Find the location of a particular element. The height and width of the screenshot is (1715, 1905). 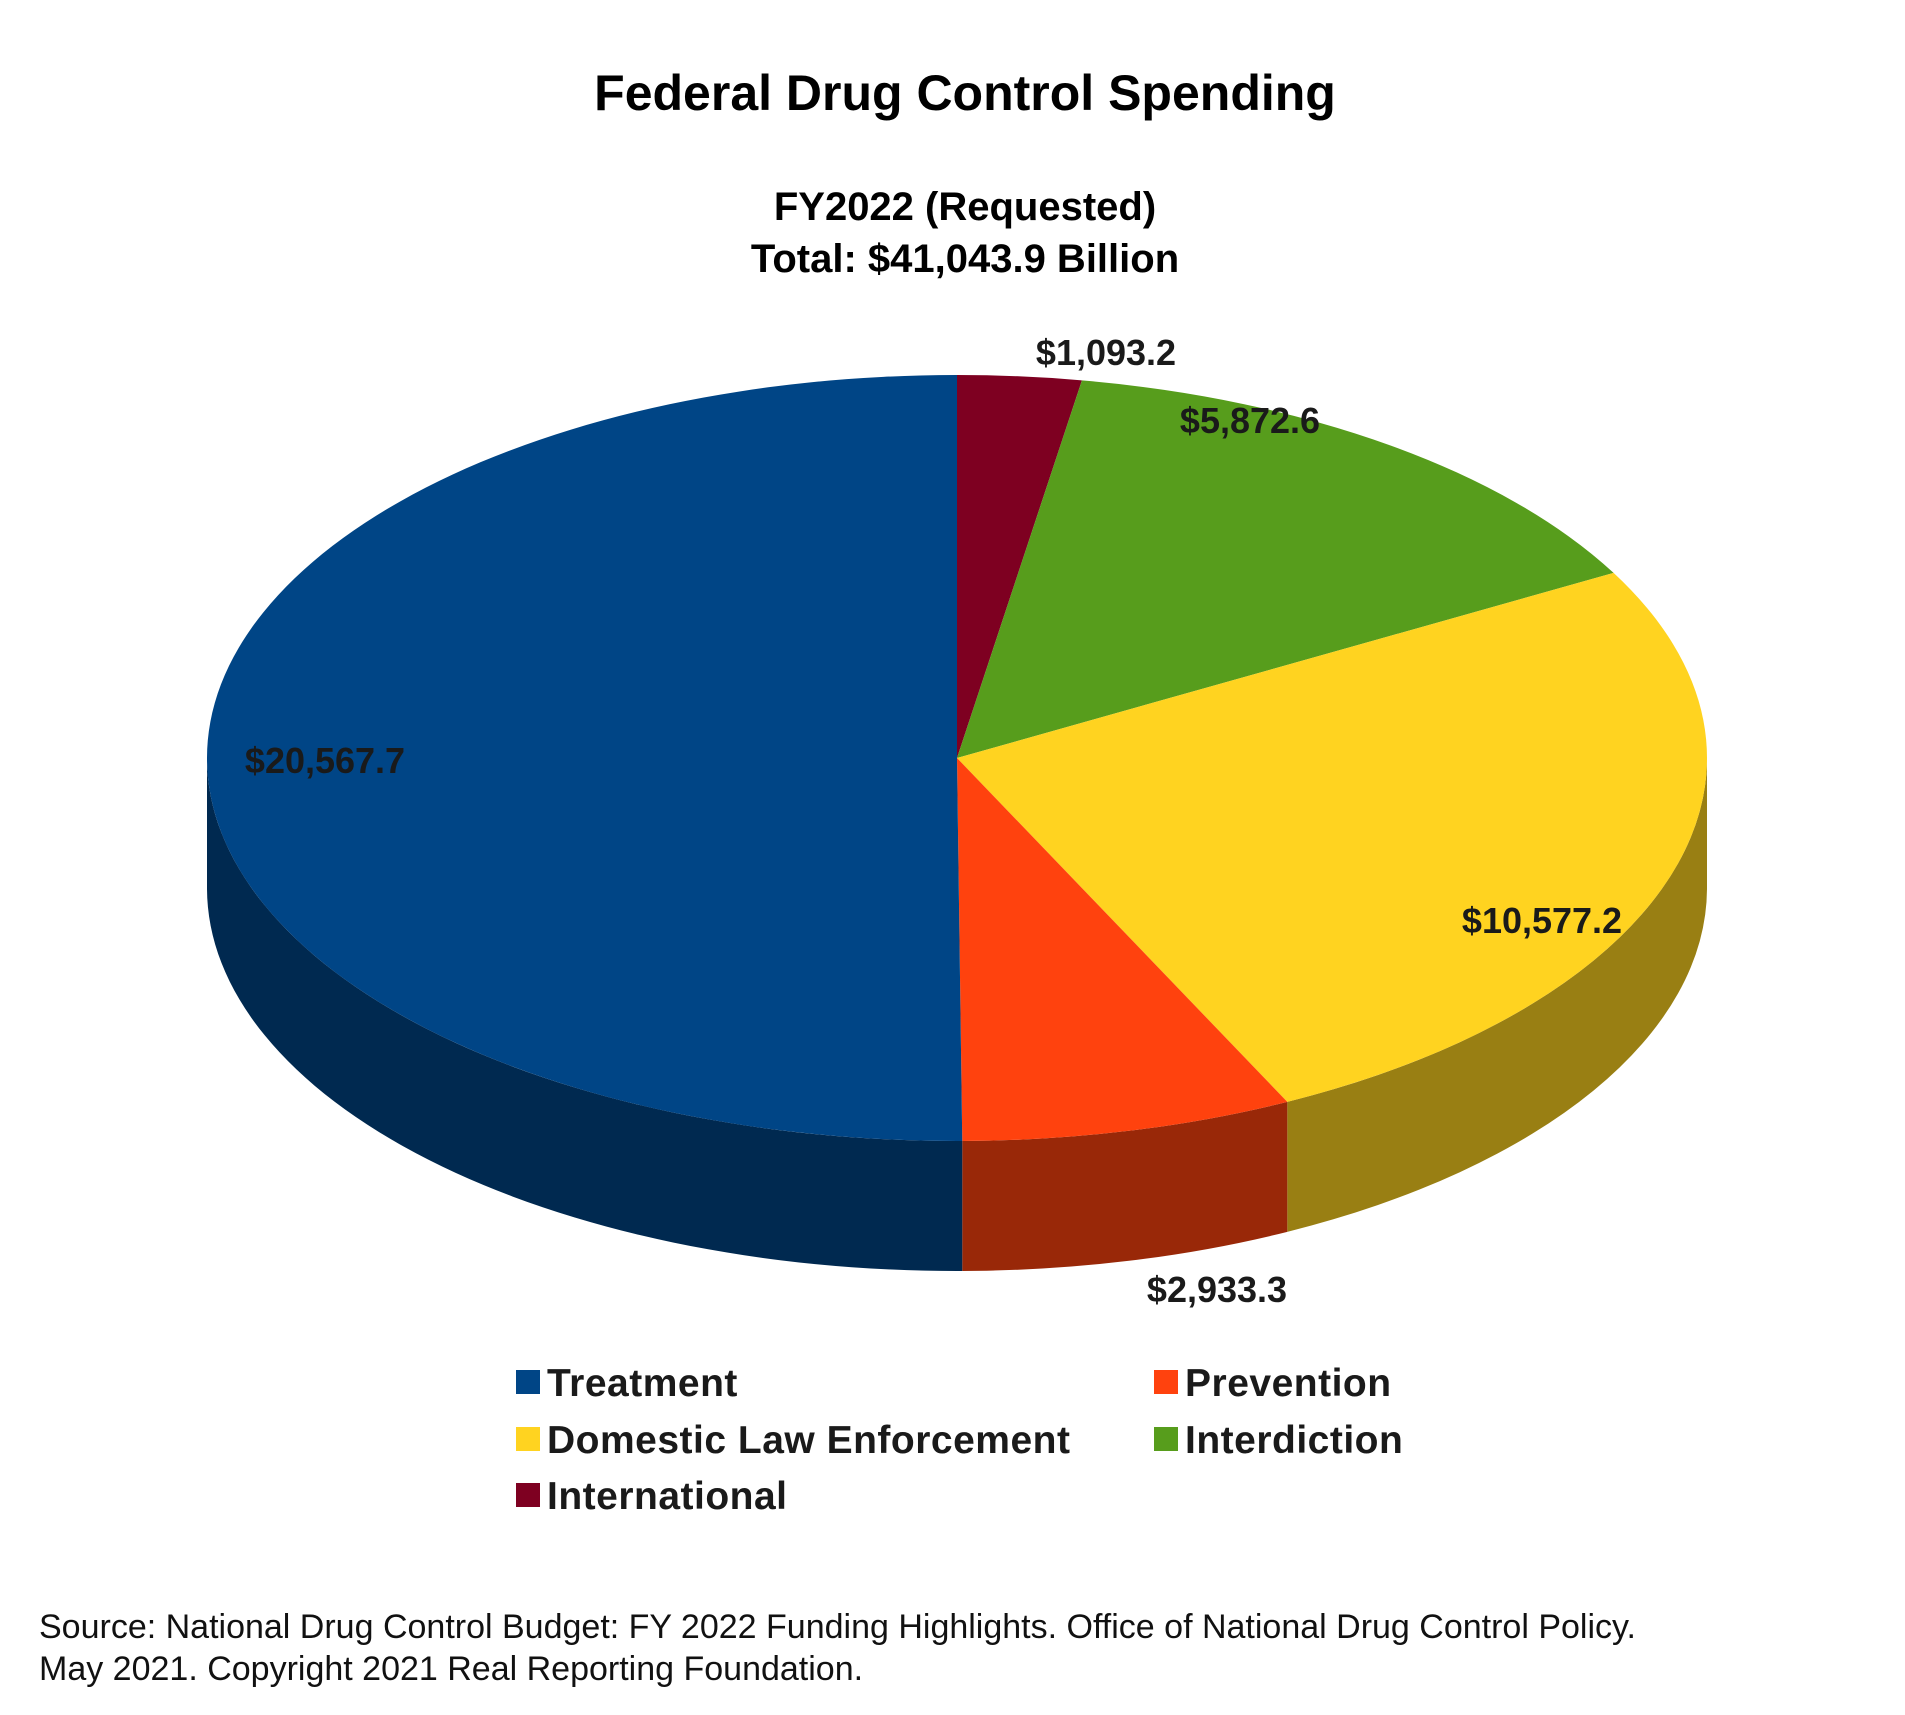

legend-item-interdiction: Interdiction is located at coordinates (1278, 1440).